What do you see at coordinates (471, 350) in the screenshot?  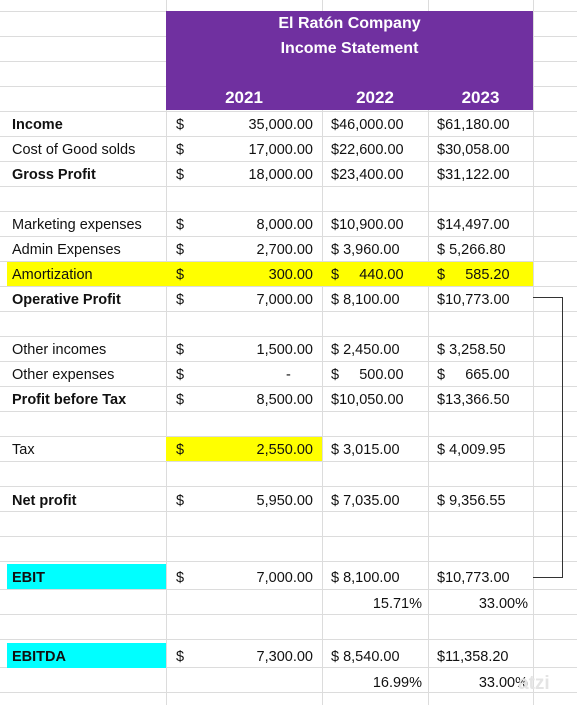 I see `other-incomes-2023: $ 3,258.50` at bounding box center [471, 350].